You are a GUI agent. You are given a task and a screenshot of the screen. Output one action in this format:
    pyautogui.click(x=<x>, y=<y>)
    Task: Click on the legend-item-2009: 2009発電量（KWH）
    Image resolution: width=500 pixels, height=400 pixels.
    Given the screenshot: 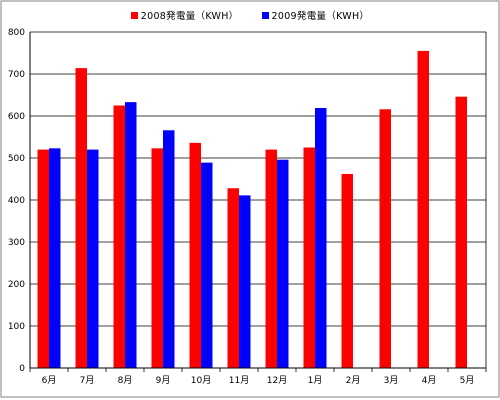 What is the action you would take?
    pyautogui.click(x=315, y=15)
    